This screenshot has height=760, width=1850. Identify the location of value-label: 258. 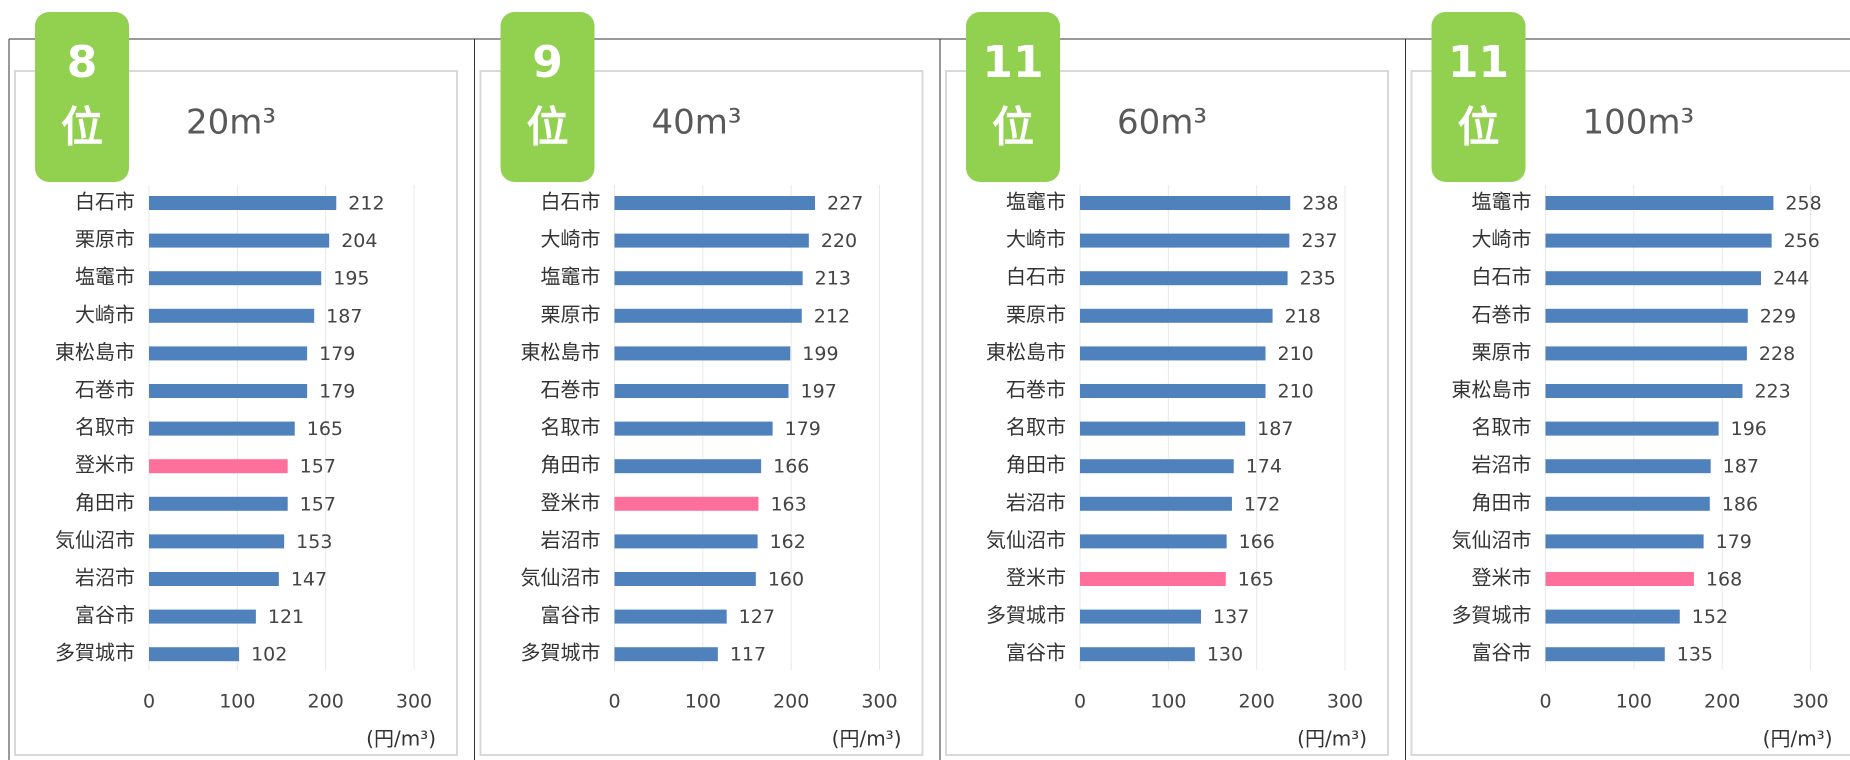
(1803, 204).